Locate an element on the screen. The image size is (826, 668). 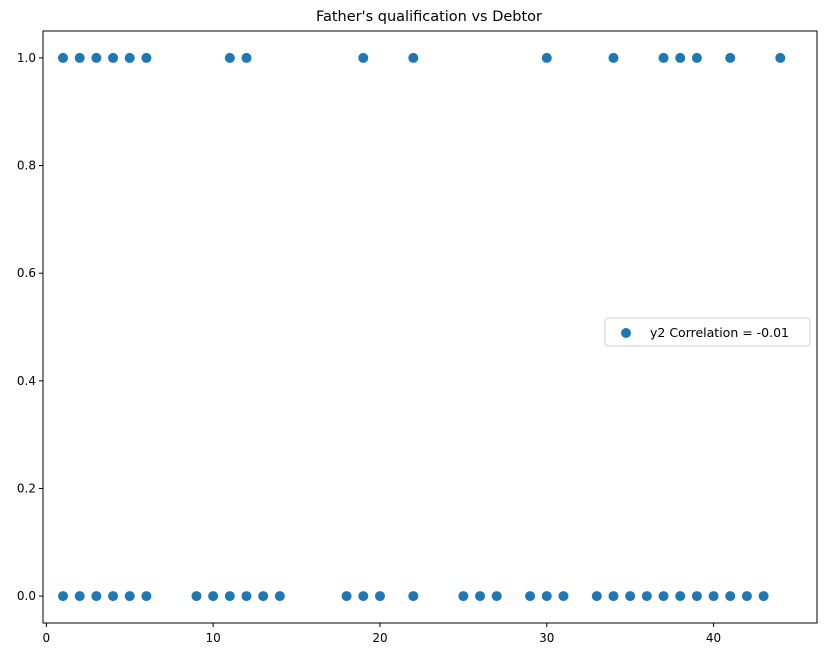
legend-box is located at coordinates (707, 332).